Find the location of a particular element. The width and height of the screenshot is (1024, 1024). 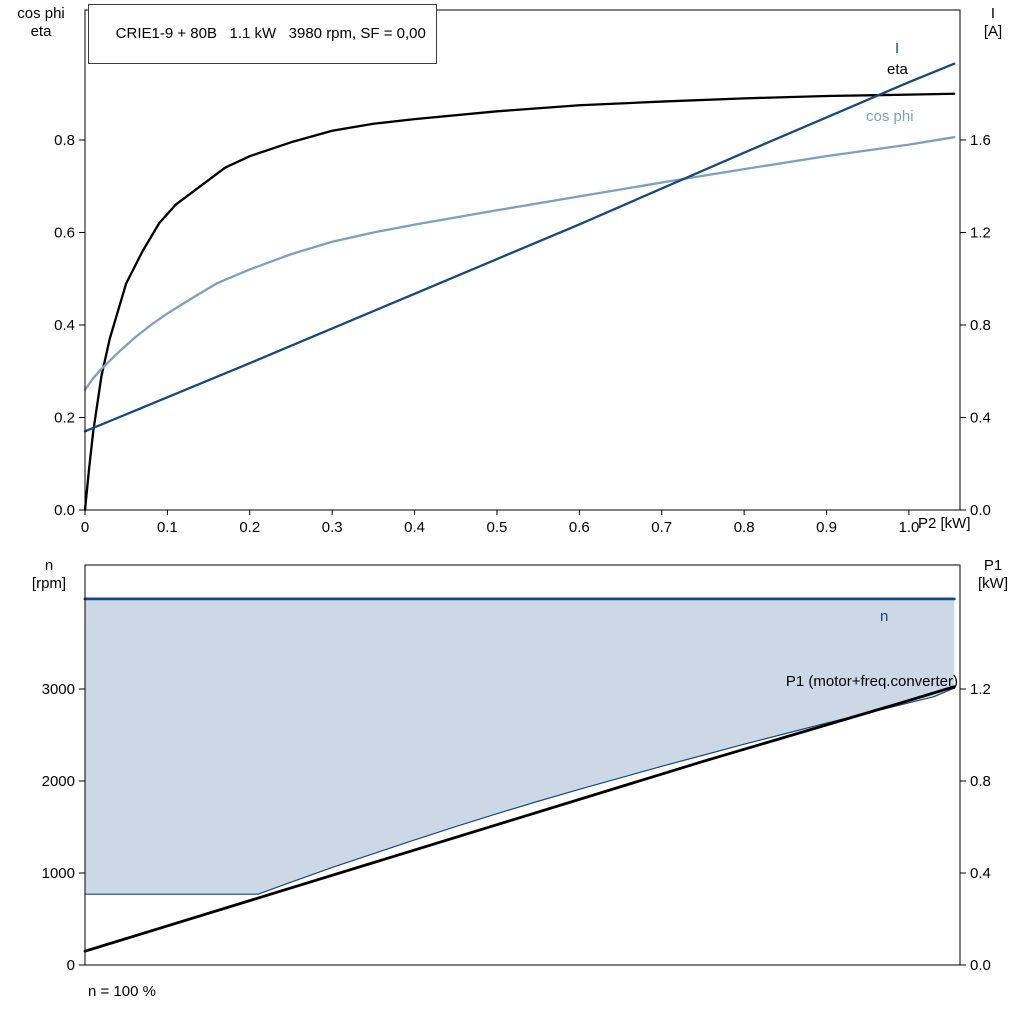

x-tick-label: 0.2 is located at coordinates (249, 527).